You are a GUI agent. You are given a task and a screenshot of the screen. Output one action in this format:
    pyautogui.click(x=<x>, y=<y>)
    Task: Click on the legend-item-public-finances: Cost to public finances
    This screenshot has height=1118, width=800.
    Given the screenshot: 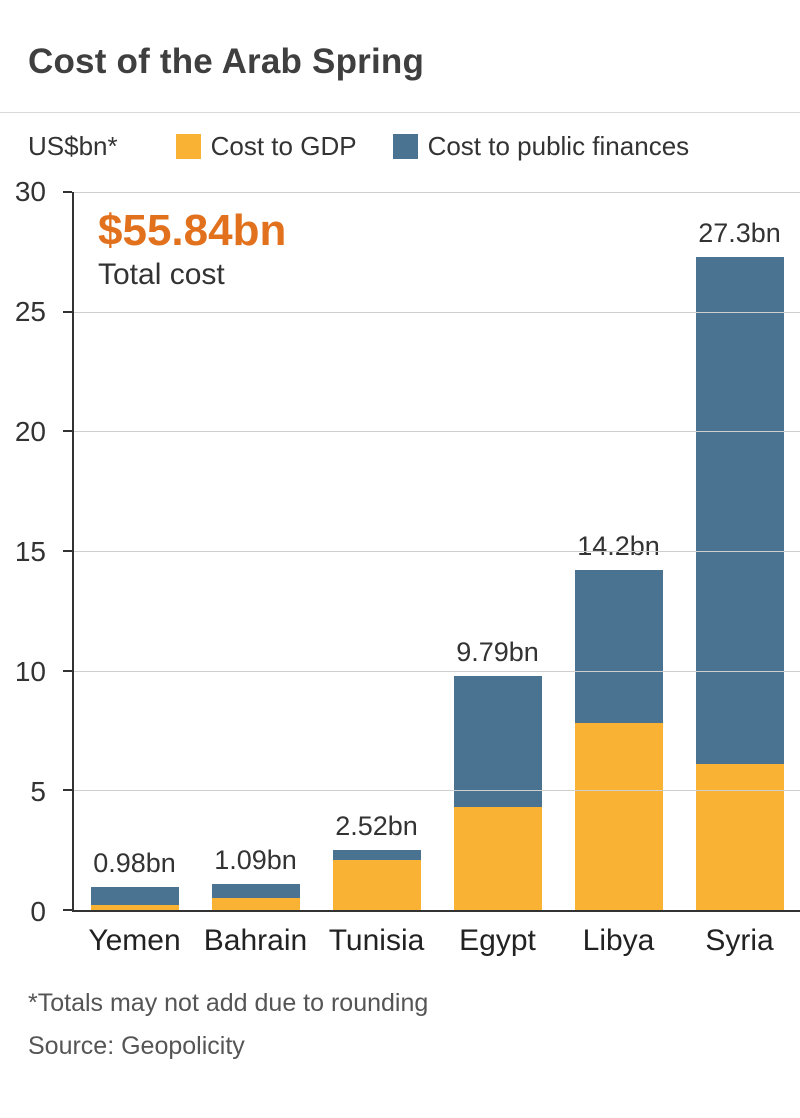 What is the action you would take?
    pyautogui.click(x=541, y=146)
    